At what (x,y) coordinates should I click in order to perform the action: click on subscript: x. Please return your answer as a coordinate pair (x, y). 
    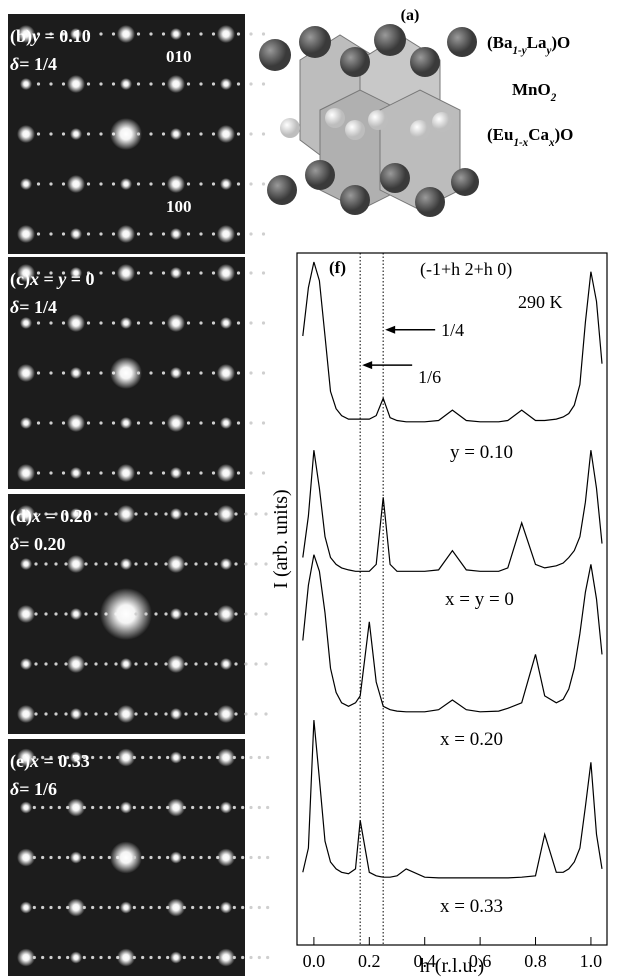
    Looking at the image, I should click on (551, 143).